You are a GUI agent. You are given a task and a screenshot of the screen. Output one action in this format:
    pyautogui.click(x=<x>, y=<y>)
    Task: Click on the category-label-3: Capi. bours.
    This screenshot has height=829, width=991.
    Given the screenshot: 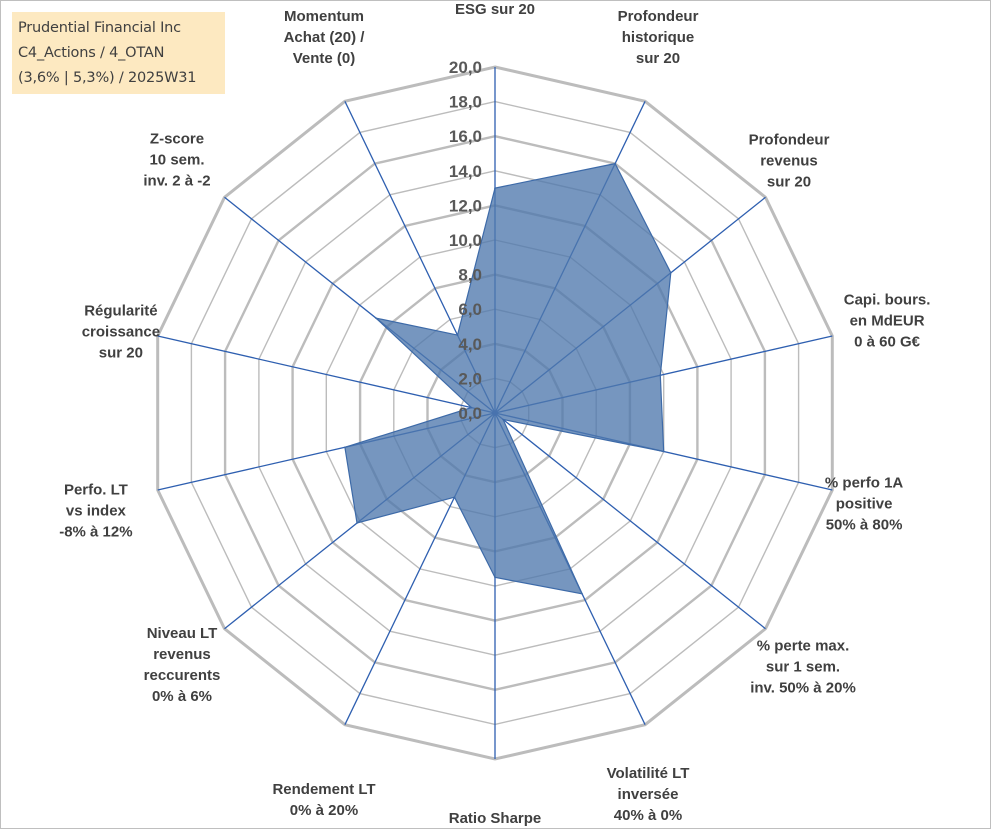 What is the action you would take?
    pyautogui.click(x=887, y=299)
    